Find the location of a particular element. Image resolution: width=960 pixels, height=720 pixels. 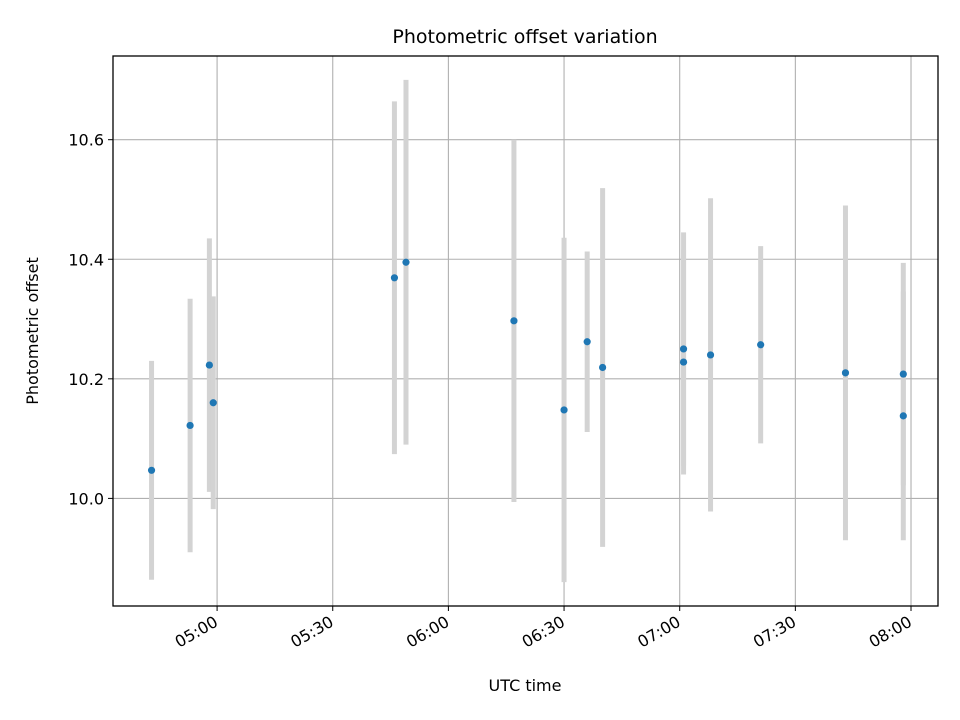

y-axis: 10.0 10.2 10.4 10.6 is located at coordinates (90, 319).